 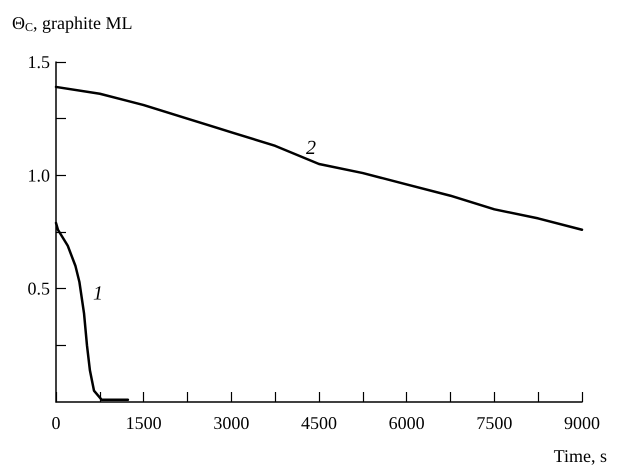 I want to click on y-tick-label: 0.5, so click(x=39, y=288).